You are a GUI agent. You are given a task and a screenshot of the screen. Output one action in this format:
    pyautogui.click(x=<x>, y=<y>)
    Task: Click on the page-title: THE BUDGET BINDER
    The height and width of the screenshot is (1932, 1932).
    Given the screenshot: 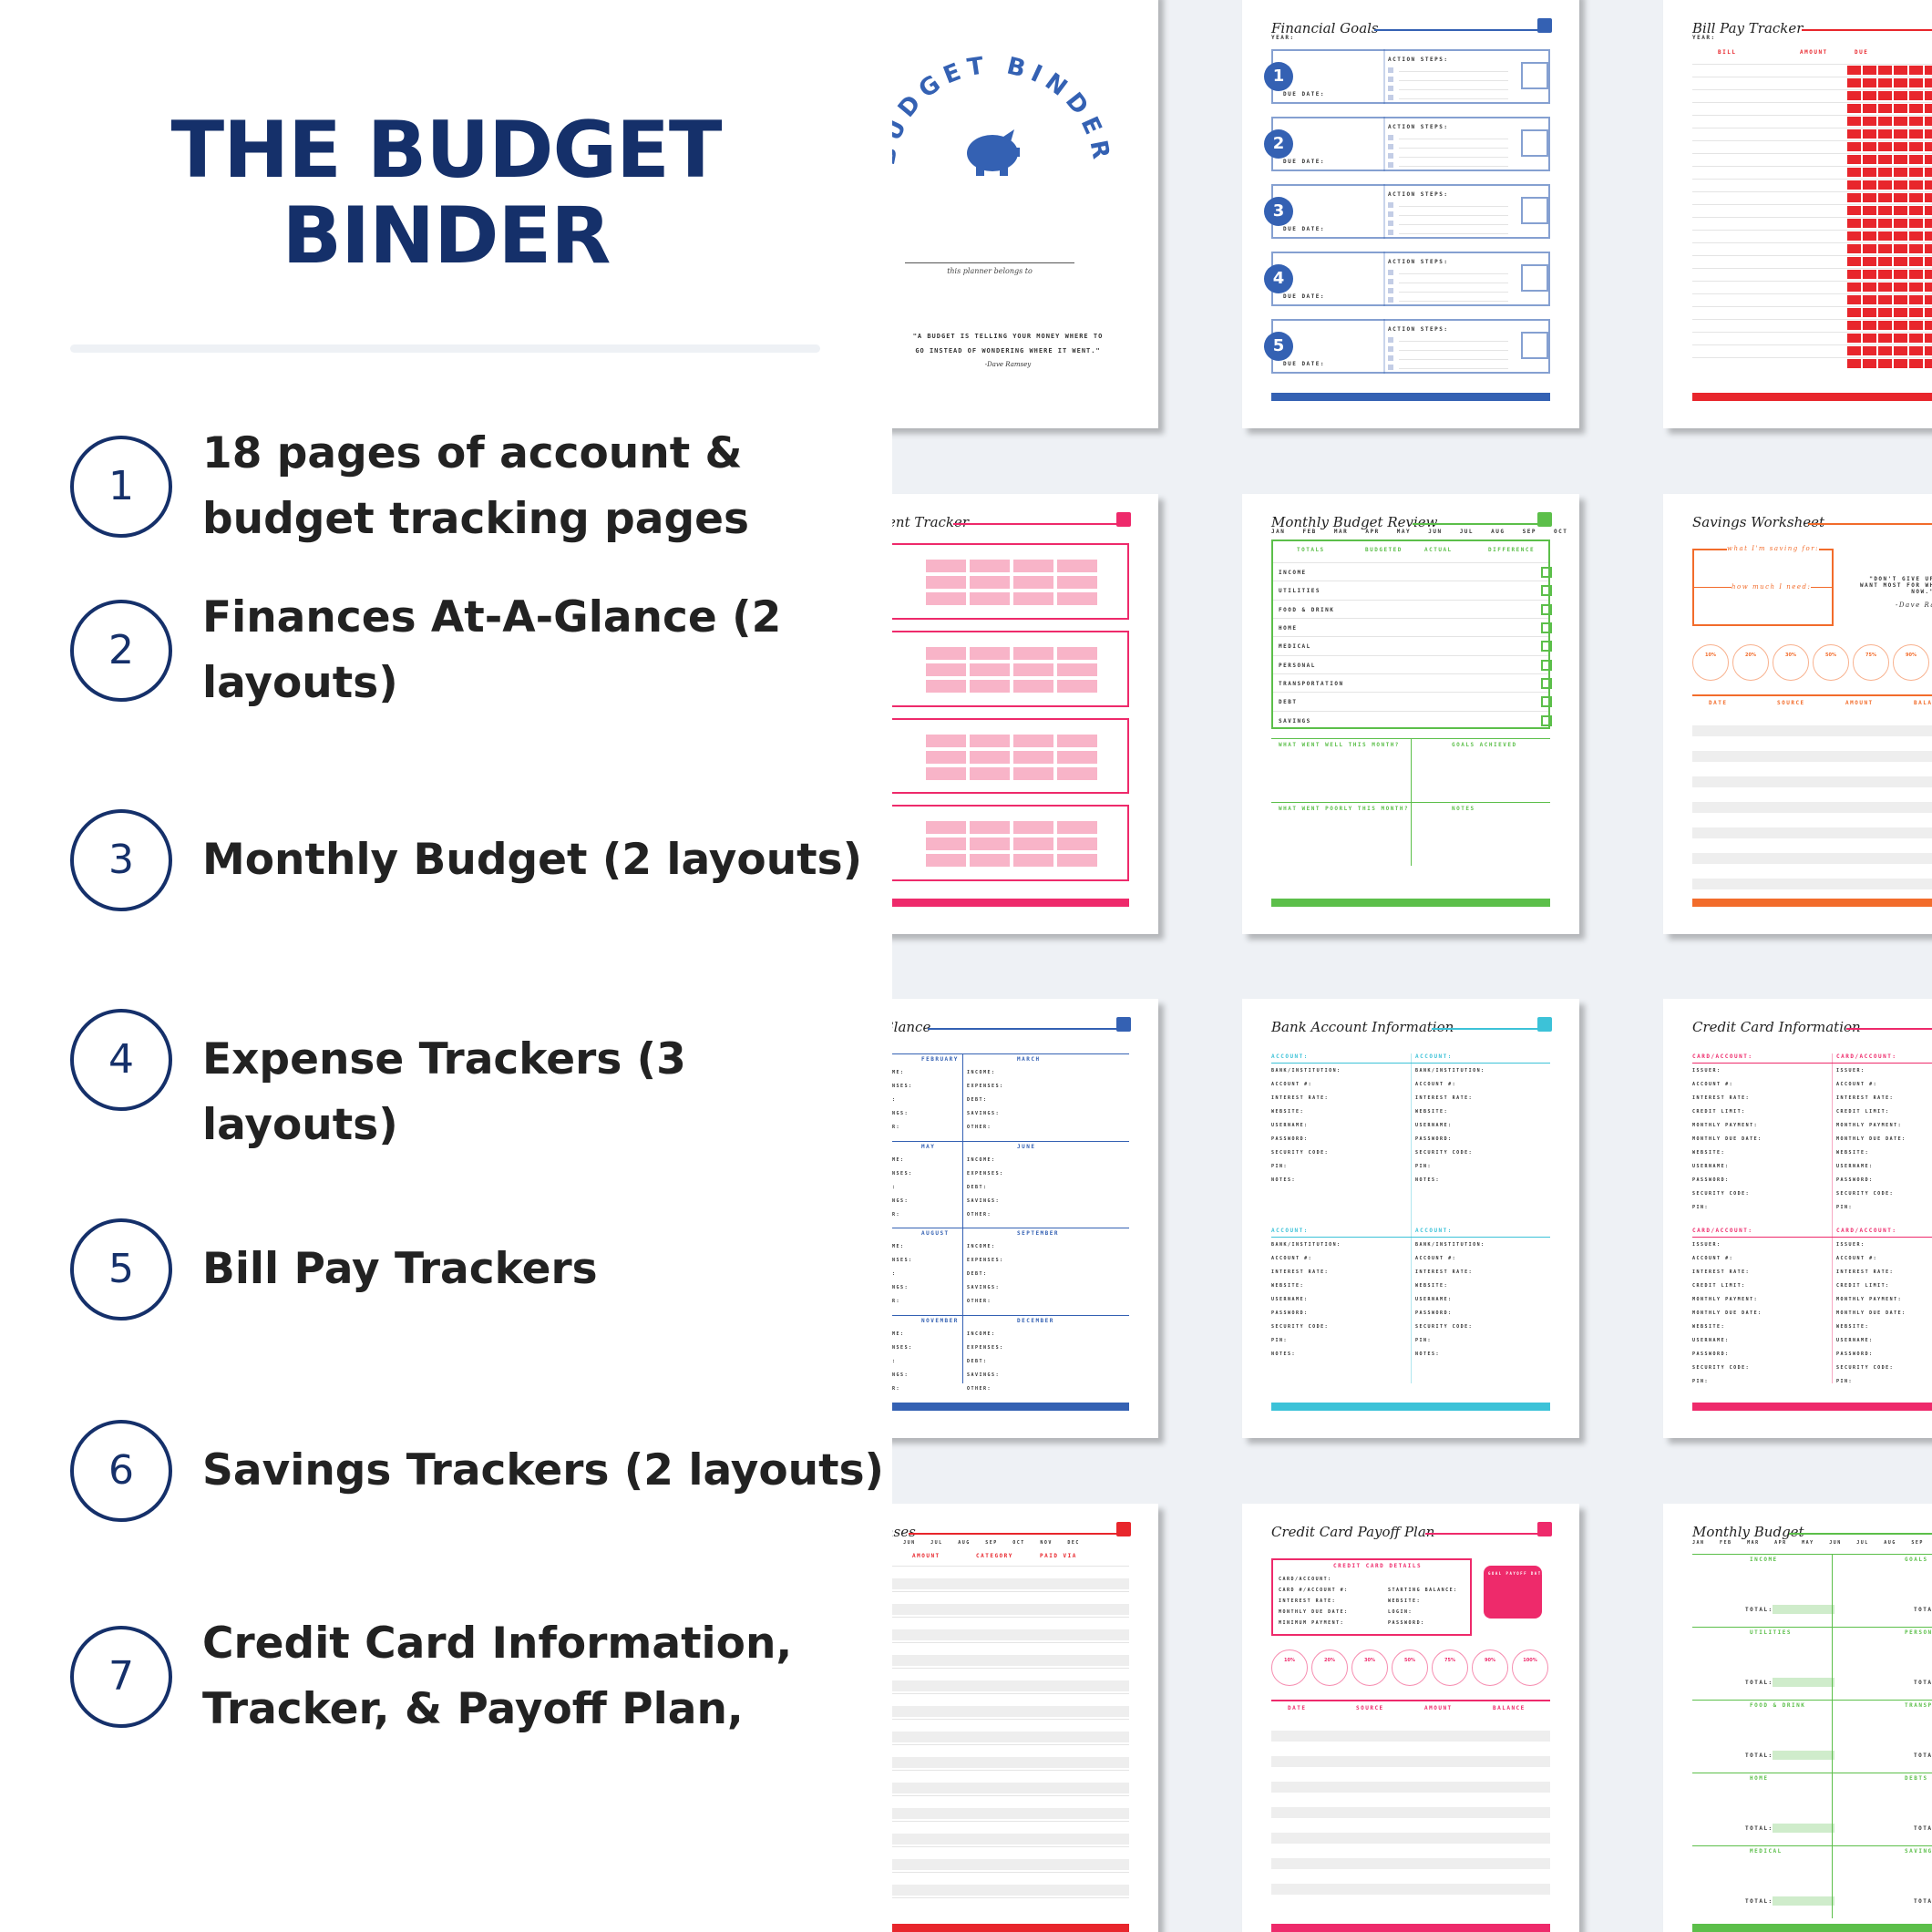 What is the action you would take?
    pyautogui.click(x=446, y=193)
    